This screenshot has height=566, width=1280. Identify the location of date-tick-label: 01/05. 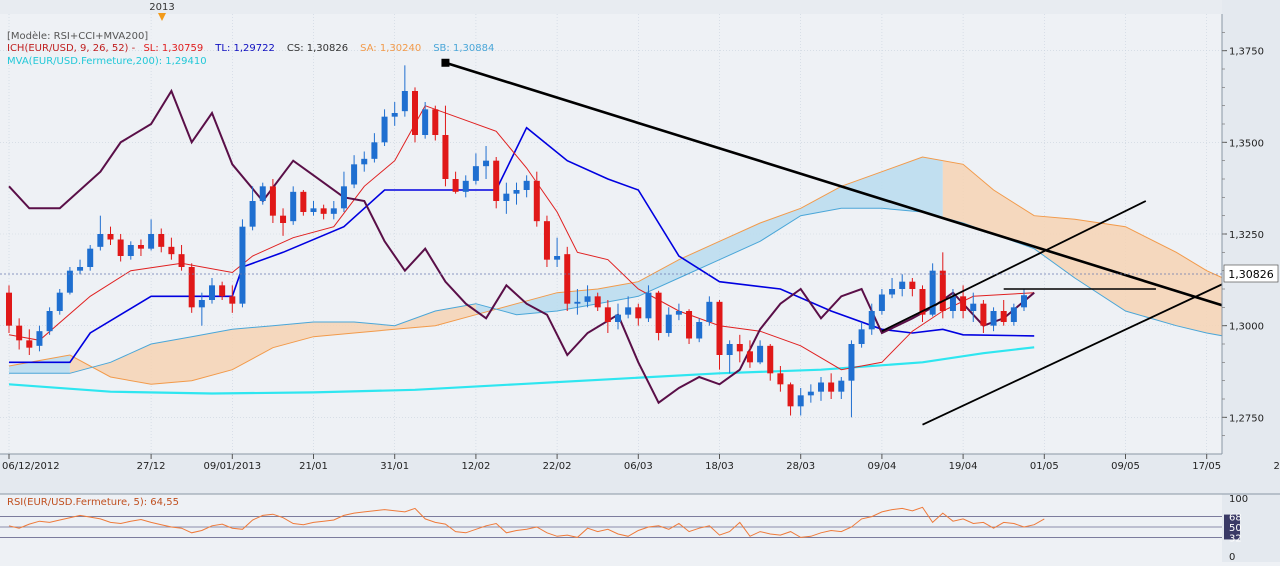
(1044, 466).